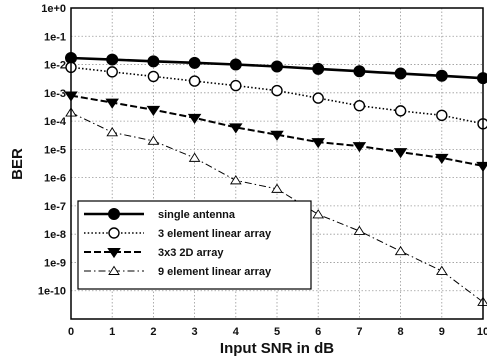  I want to click on x-tick-label: 0, so click(71, 332).